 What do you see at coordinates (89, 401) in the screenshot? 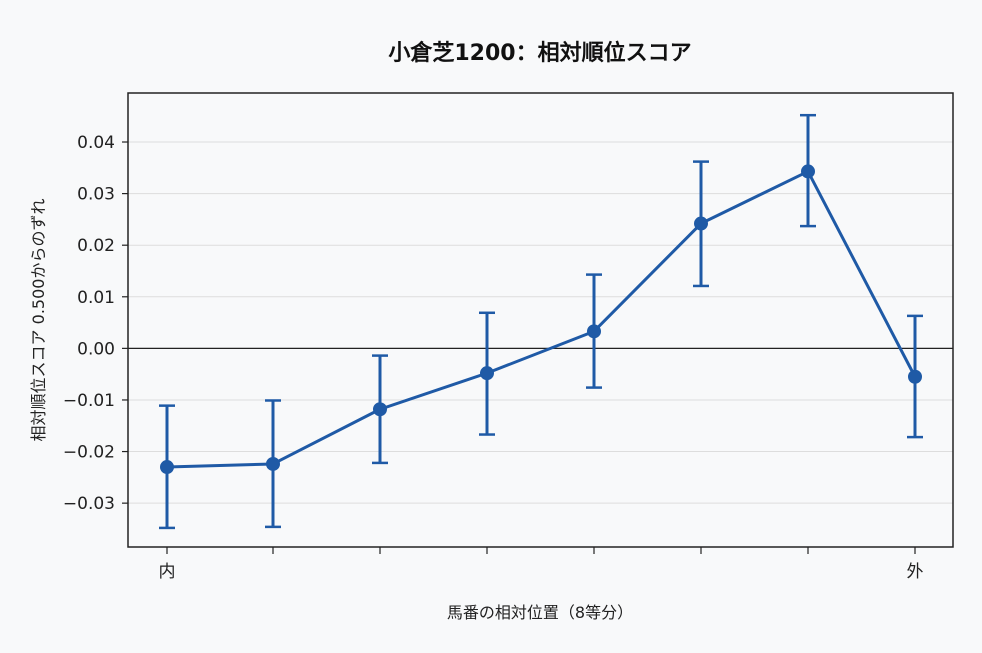
I see `y-tick-label: −0.01` at bounding box center [89, 401].